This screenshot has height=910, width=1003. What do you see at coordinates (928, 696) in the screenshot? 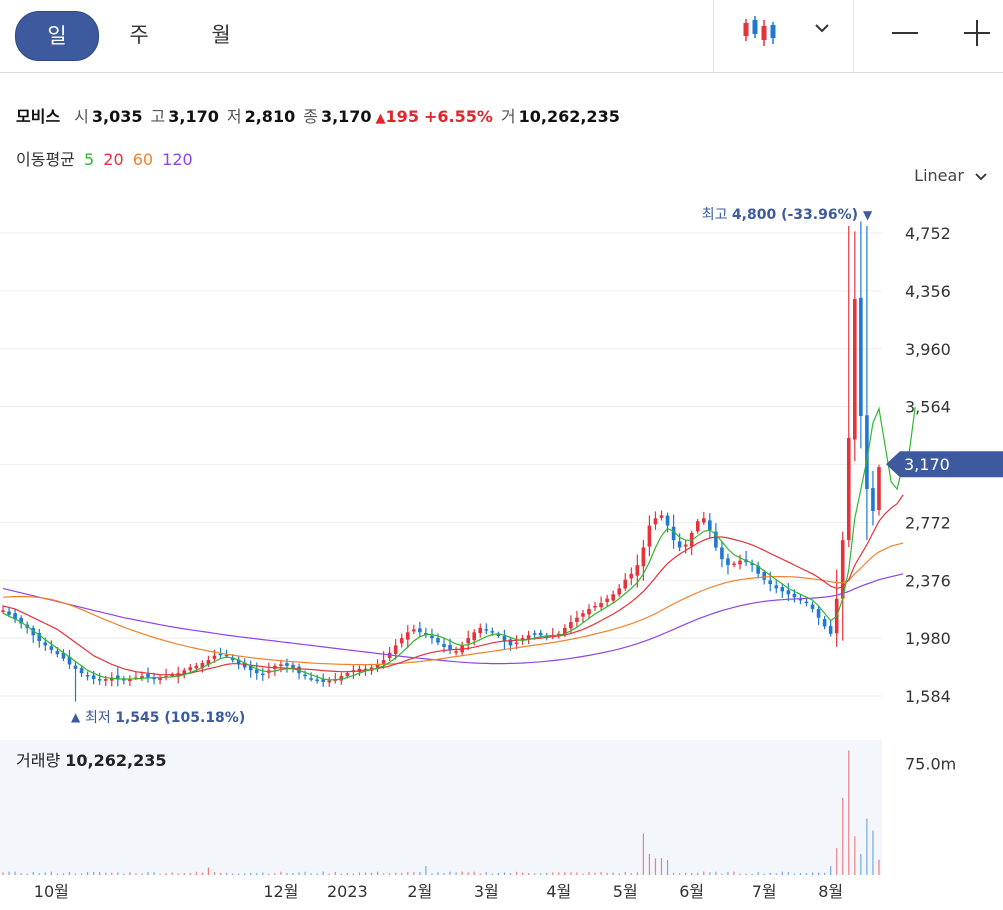
I see `y-tick-label: 1,584` at bounding box center [928, 696].